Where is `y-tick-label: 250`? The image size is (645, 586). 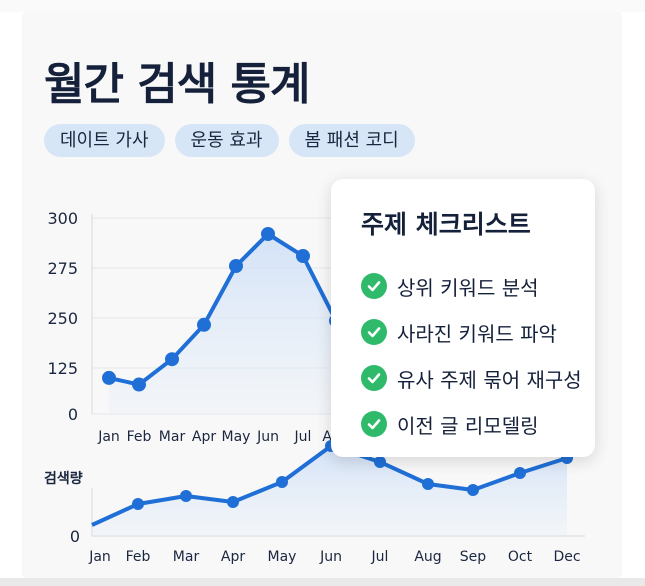
y-tick-label: 250 is located at coordinates (62, 318).